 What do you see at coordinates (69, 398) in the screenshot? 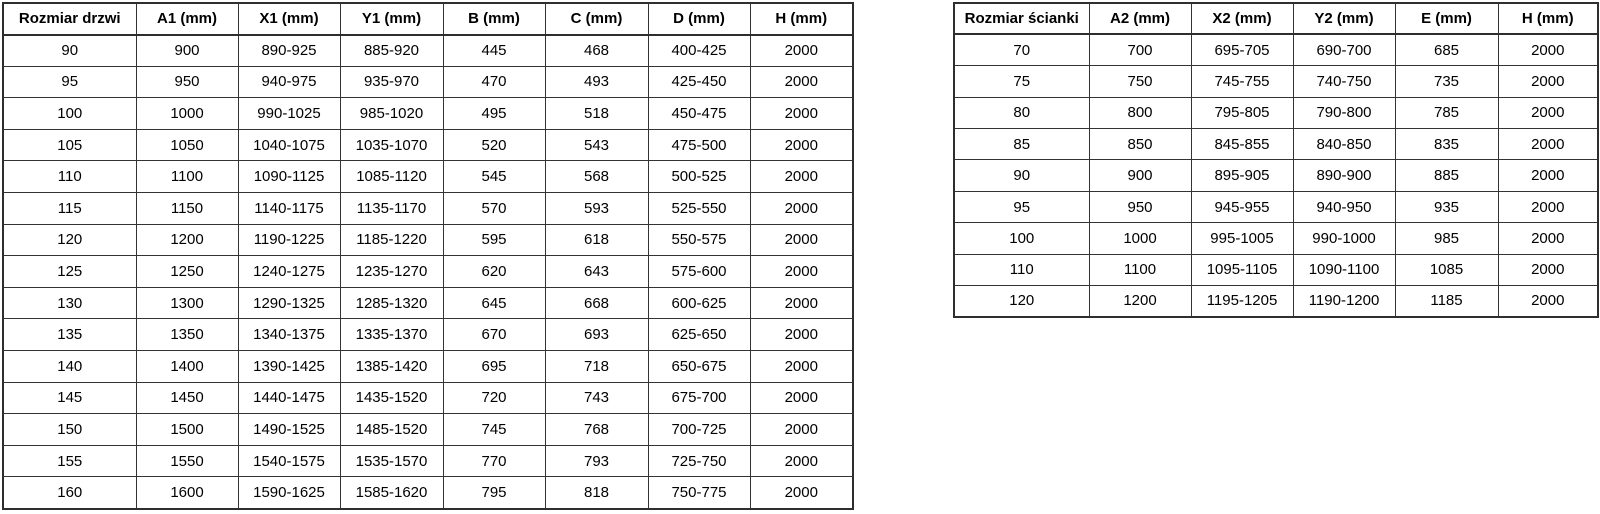
I see `table-cell: 145` at bounding box center [69, 398].